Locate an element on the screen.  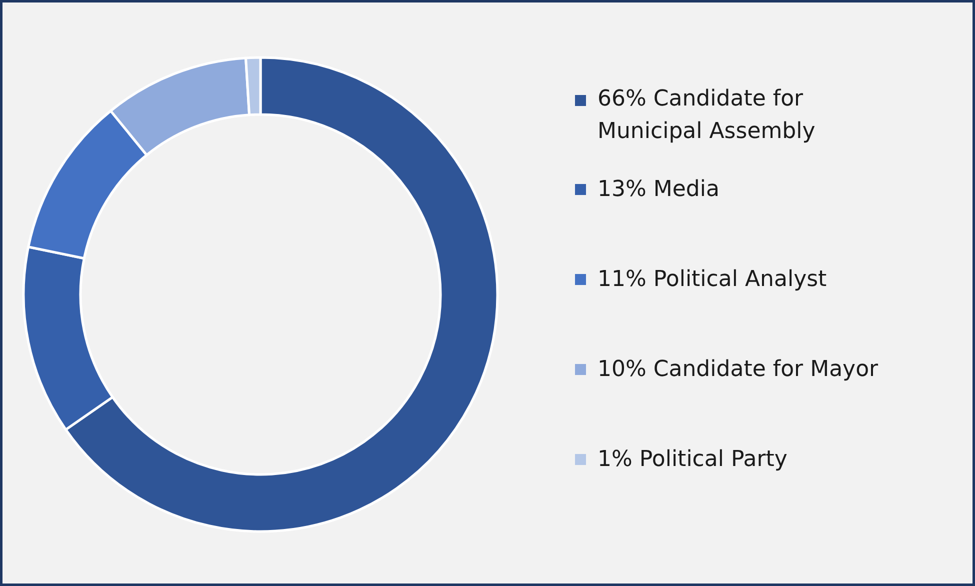
legend-label: 1% Political Party is located at coordinates (693, 459).